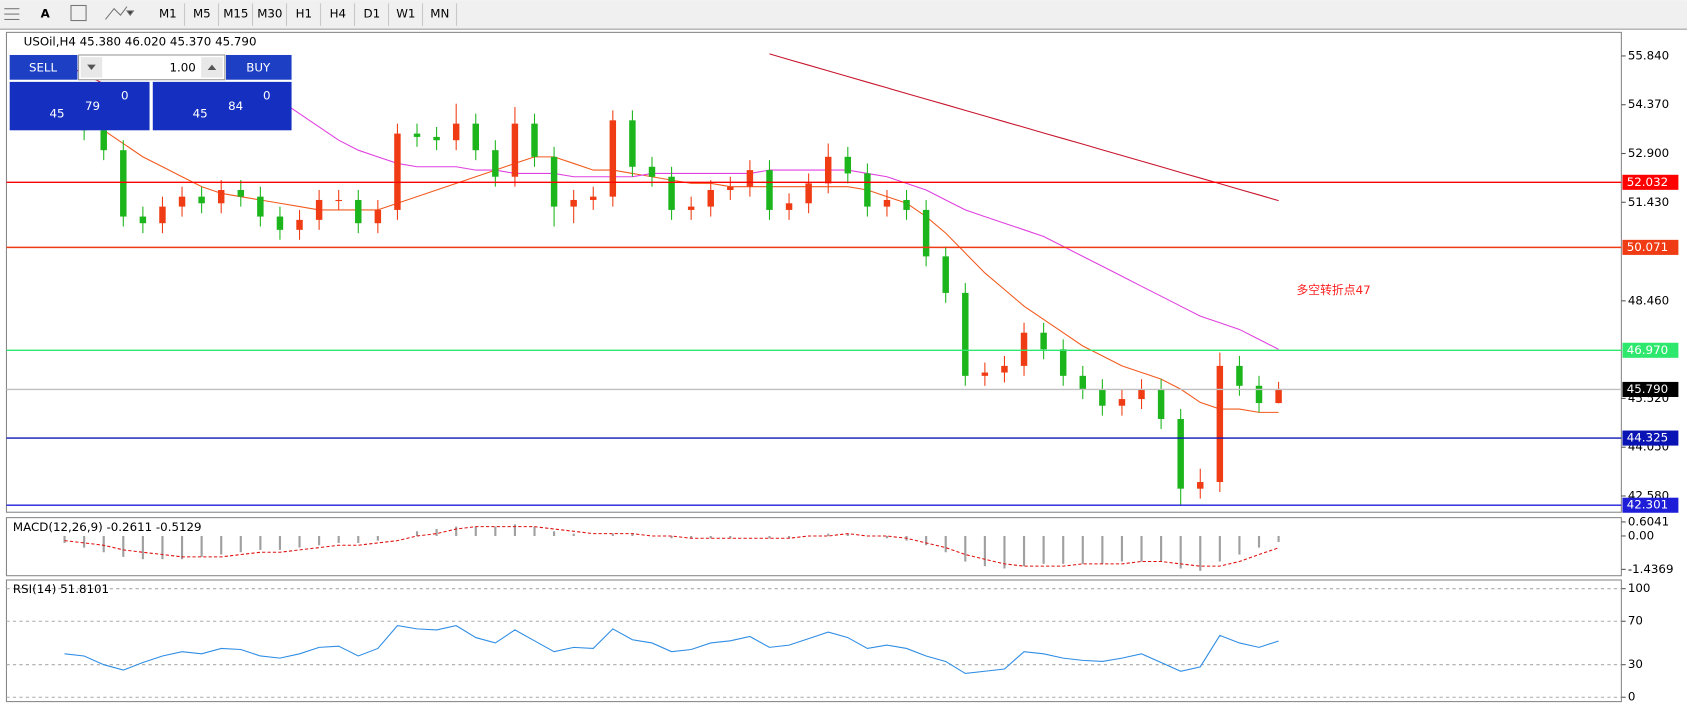  I want to click on rsi-line, so click(671, 649).